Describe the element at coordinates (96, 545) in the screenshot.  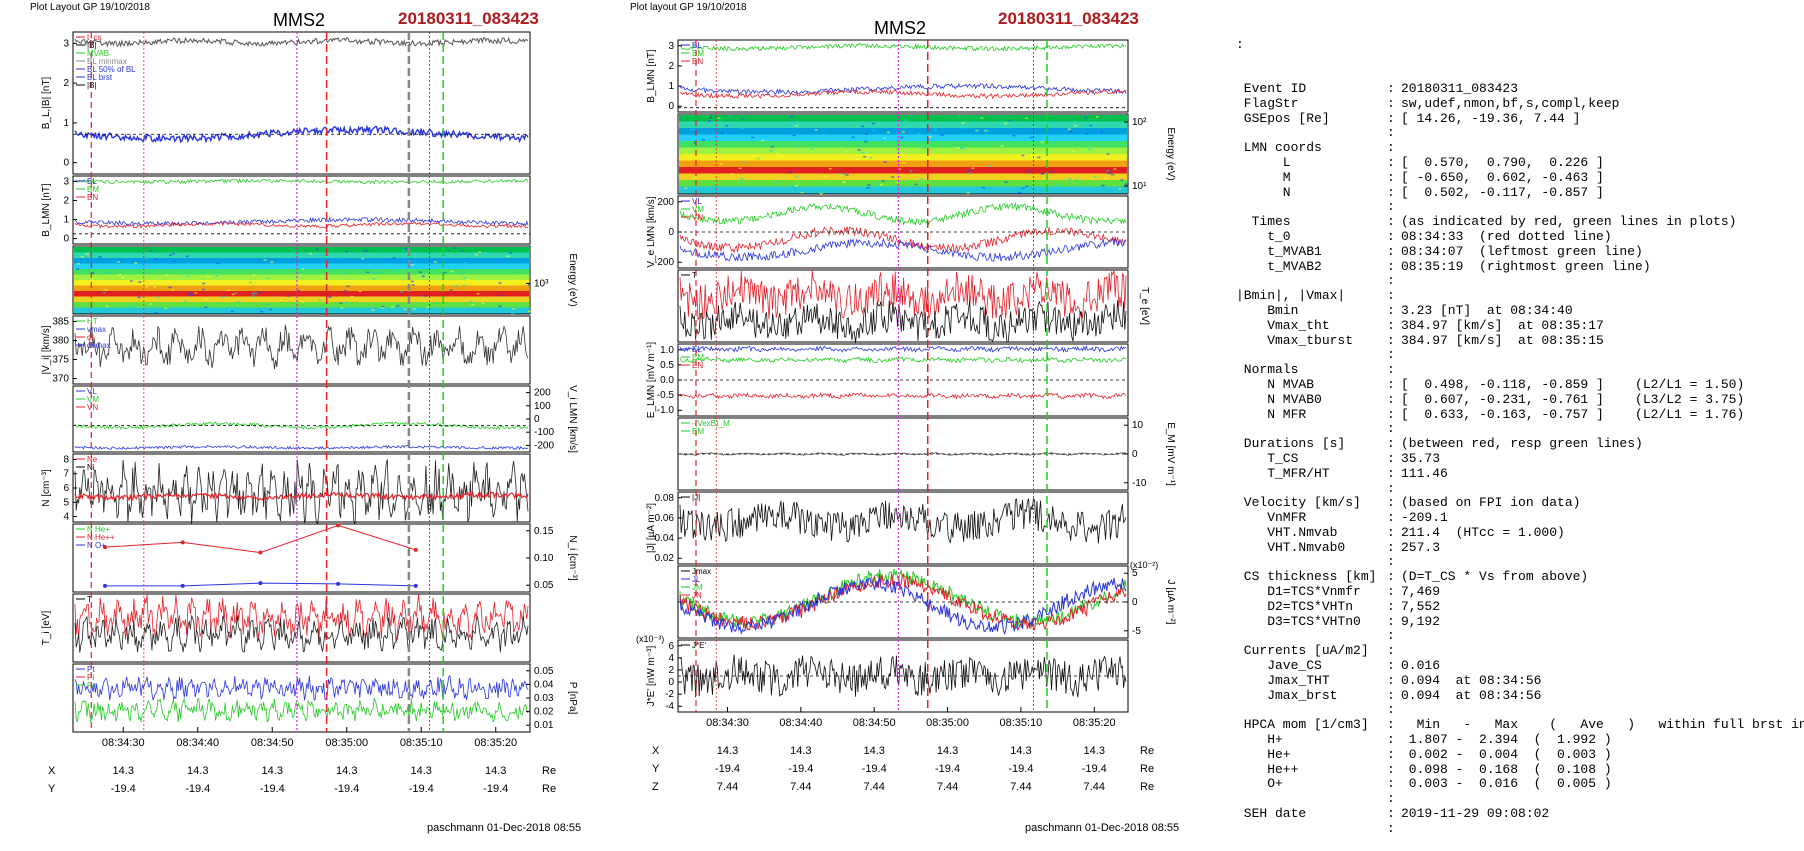
I see `legend-label: N O+` at that location.